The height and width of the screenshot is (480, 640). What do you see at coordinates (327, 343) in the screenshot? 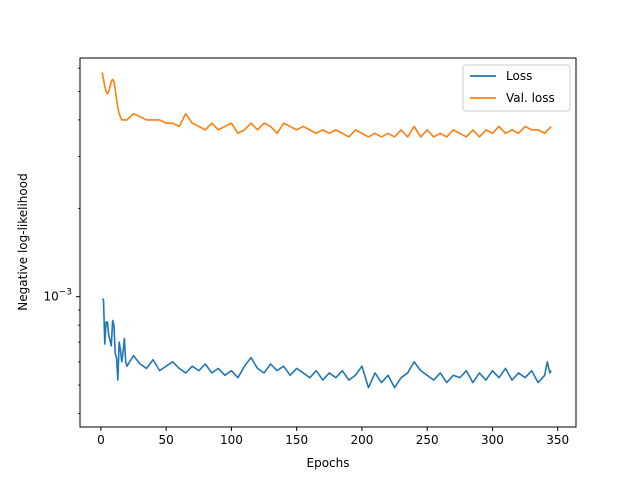
I see `series-line-loss` at bounding box center [327, 343].